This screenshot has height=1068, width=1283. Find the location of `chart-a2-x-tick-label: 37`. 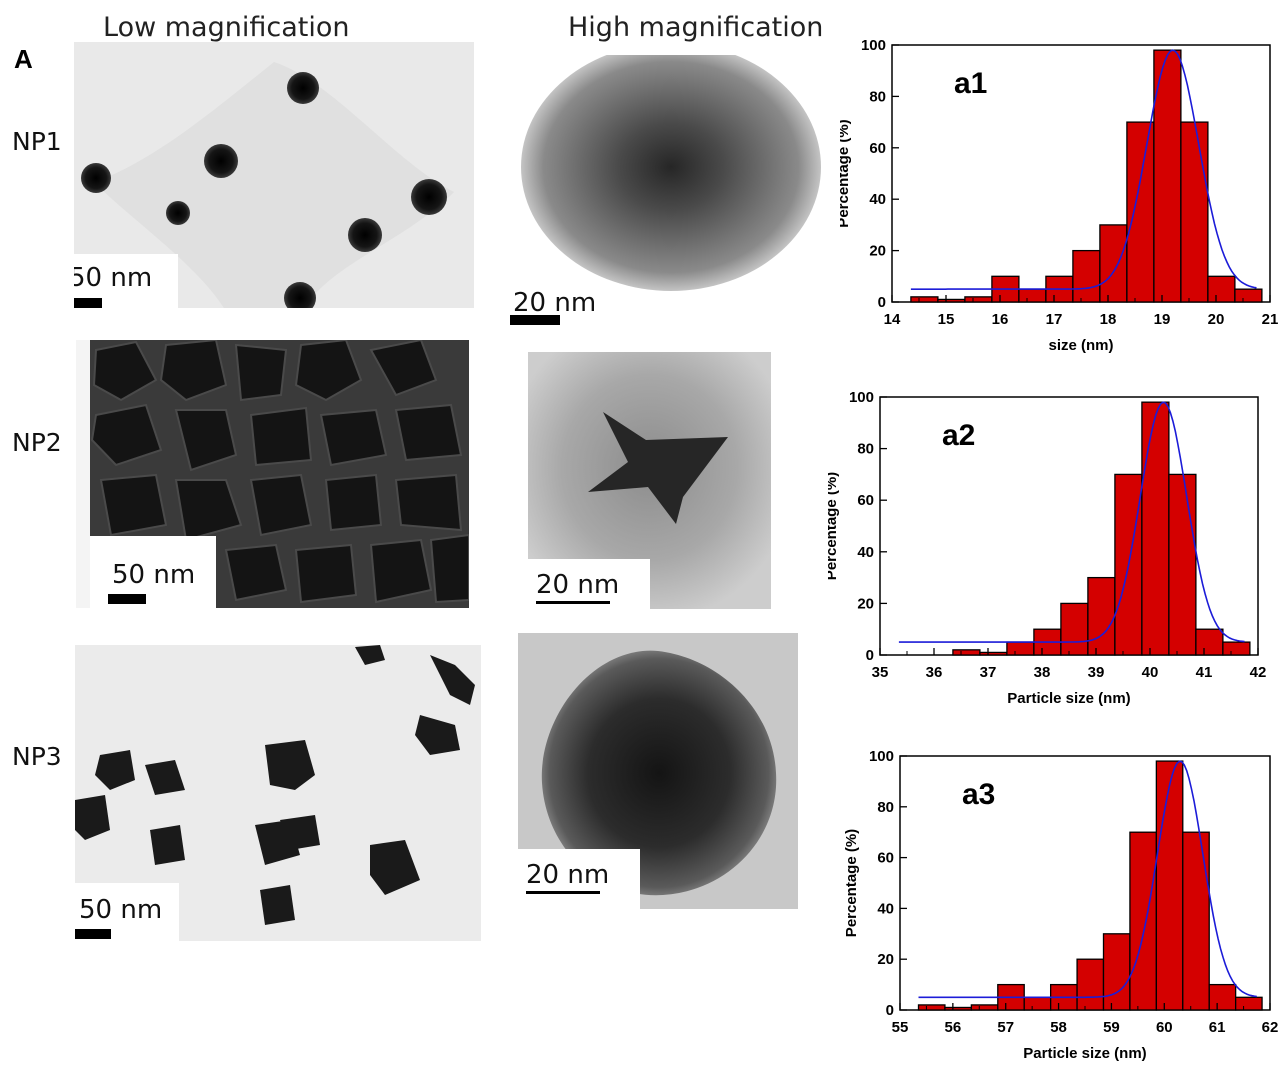

chart-a2-x-tick-label: 37 is located at coordinates (988, 672).